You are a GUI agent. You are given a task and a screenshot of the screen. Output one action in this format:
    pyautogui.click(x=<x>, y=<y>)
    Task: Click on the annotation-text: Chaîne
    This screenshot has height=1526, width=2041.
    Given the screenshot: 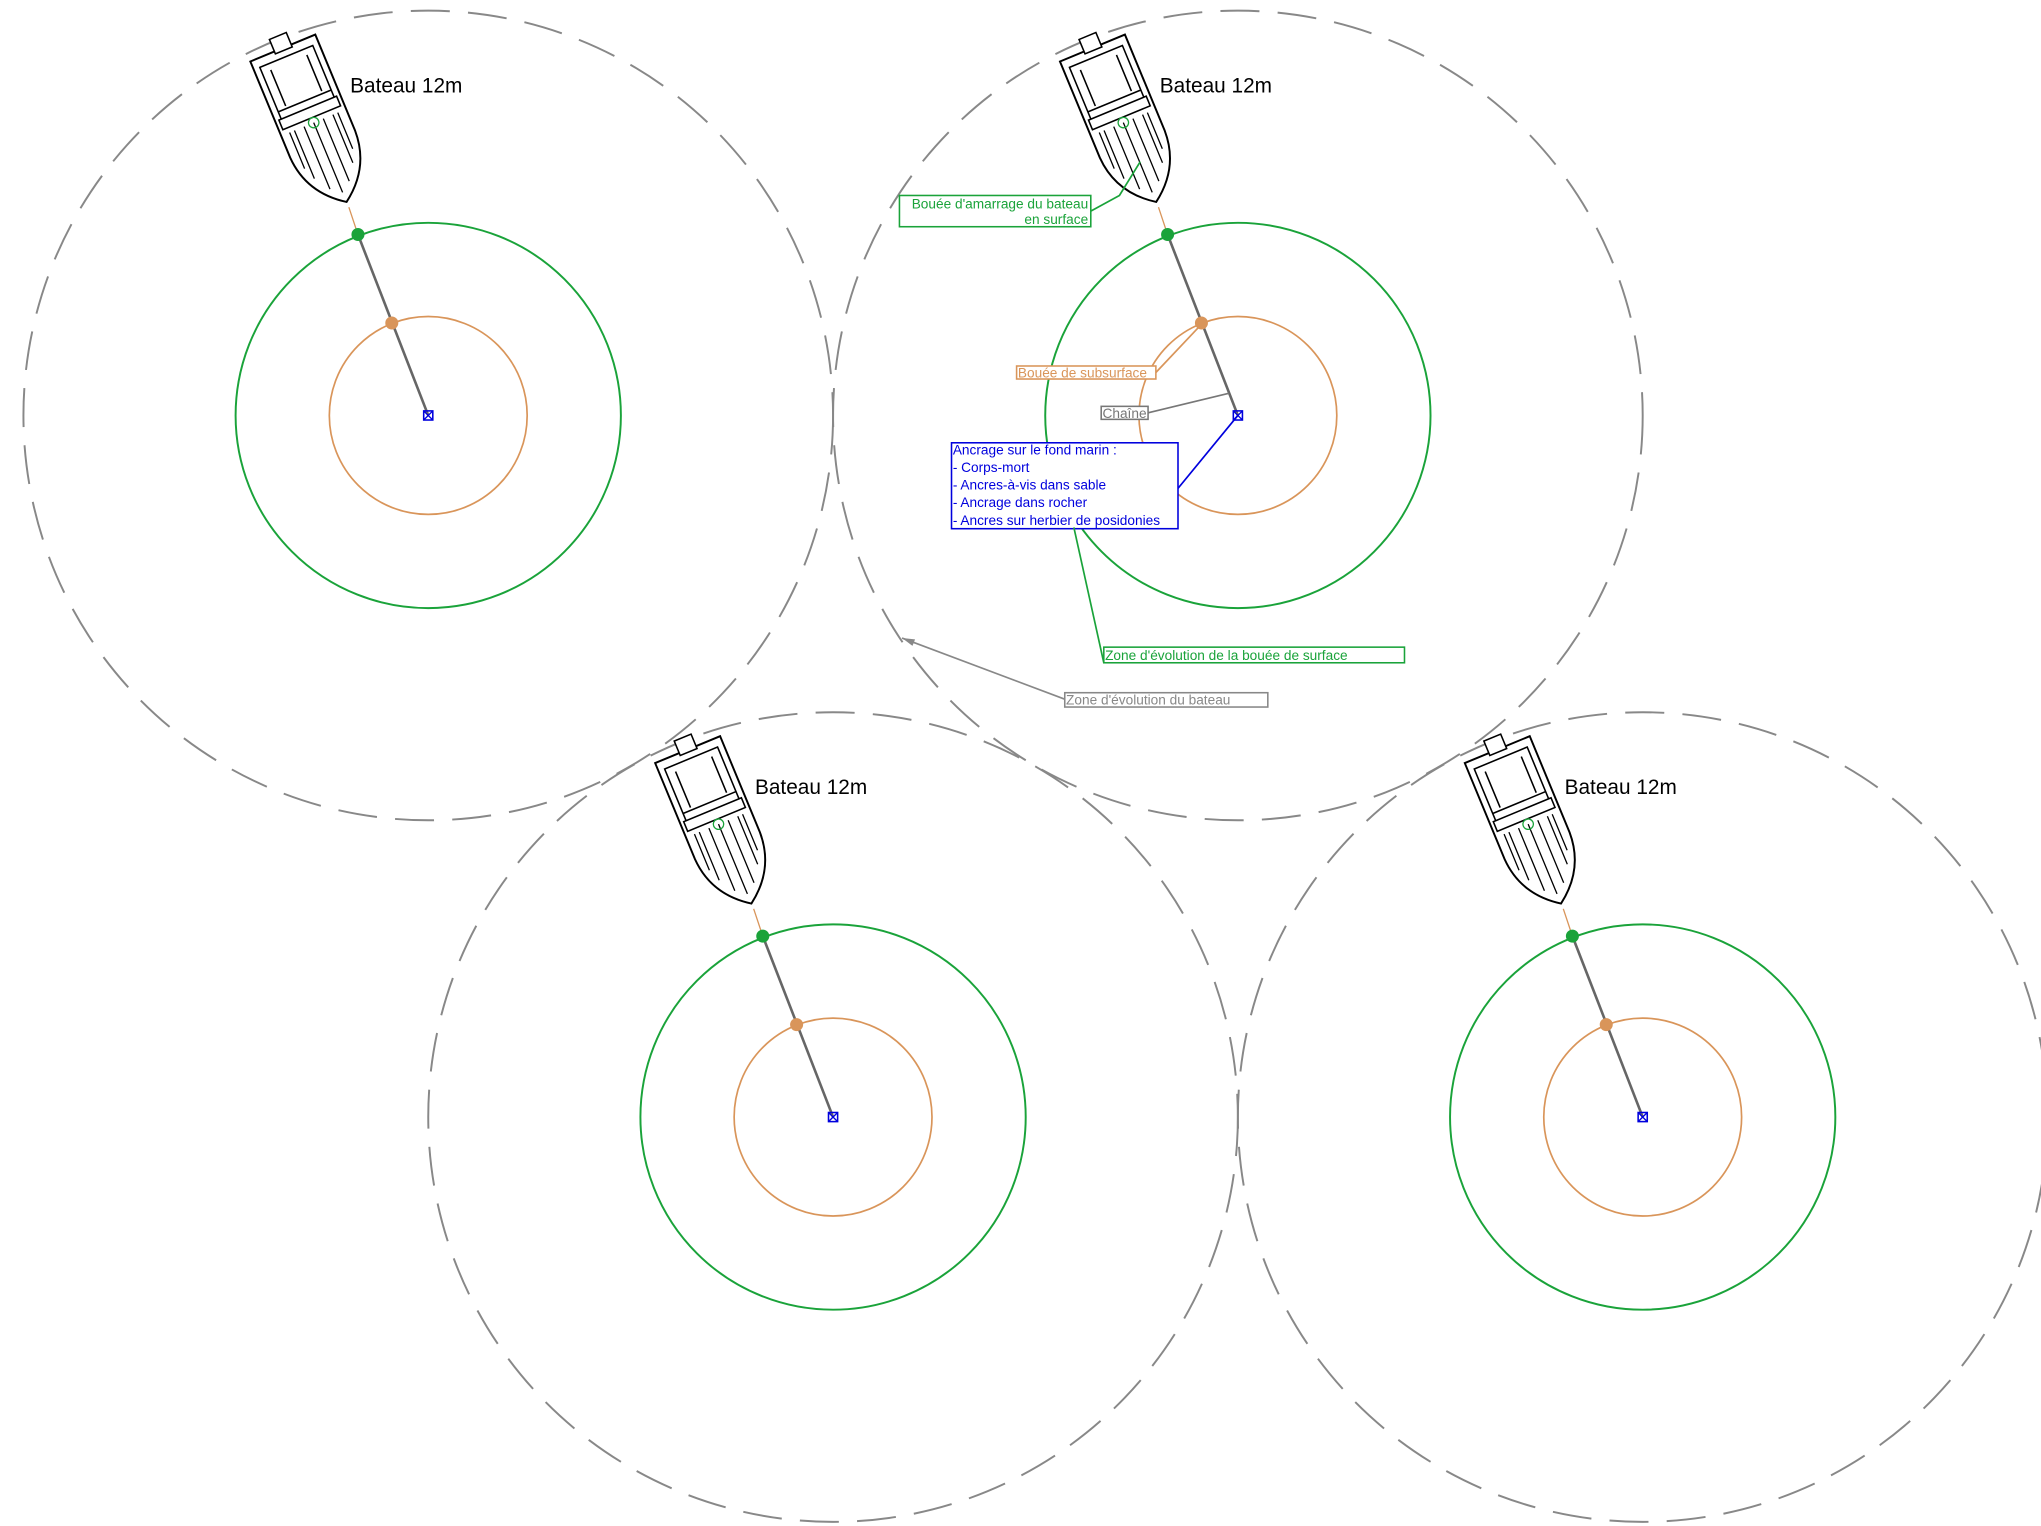 What is the action you would take?
    pyautogui.click(x=1125, y=413)
    